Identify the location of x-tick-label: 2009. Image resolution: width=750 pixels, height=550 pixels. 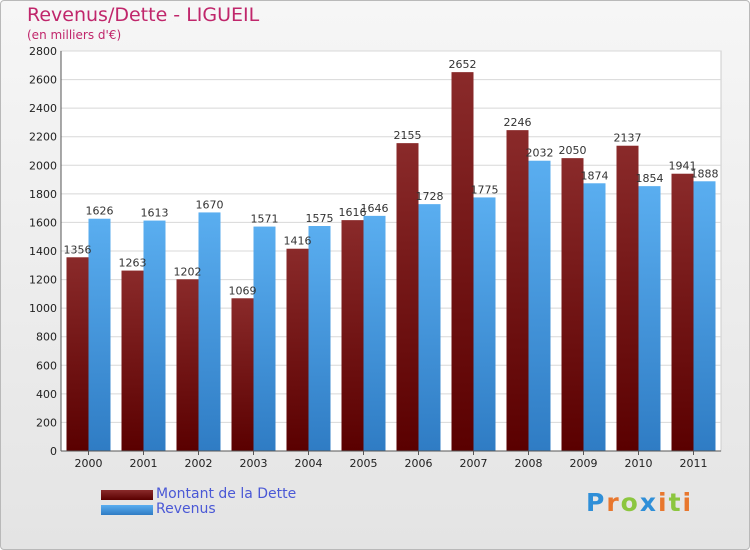
(584, 463).